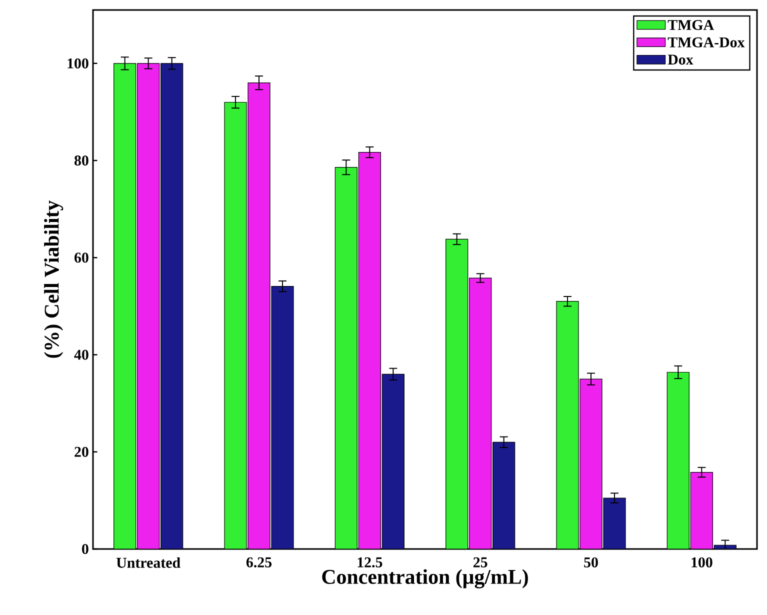  Describe the element at coordinates (78, 63) in the screenshot. I see `y-tick-label: 100` at that location.